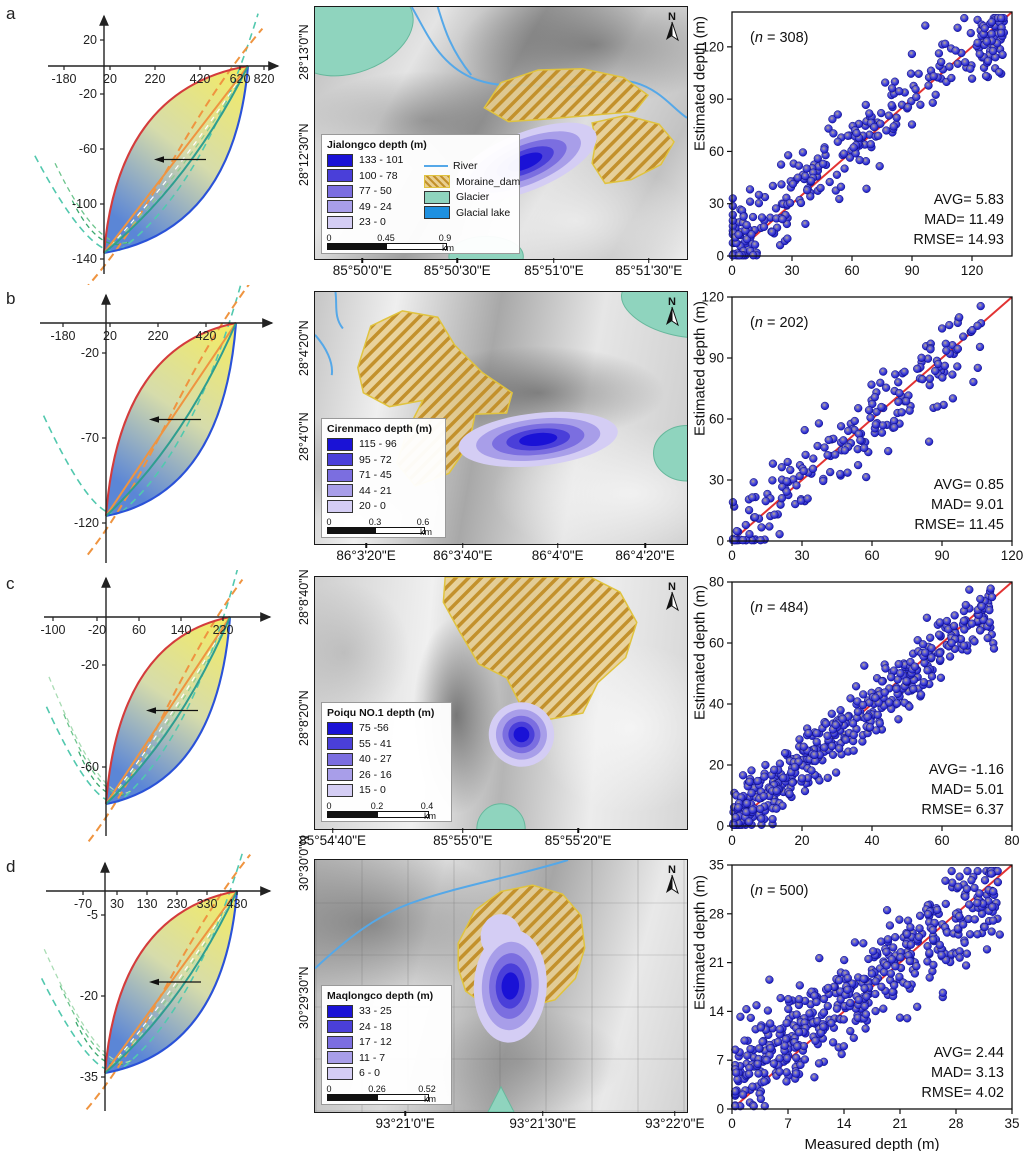  I want to click on longitude-label: 85°55'20"E, so click(578, 840).